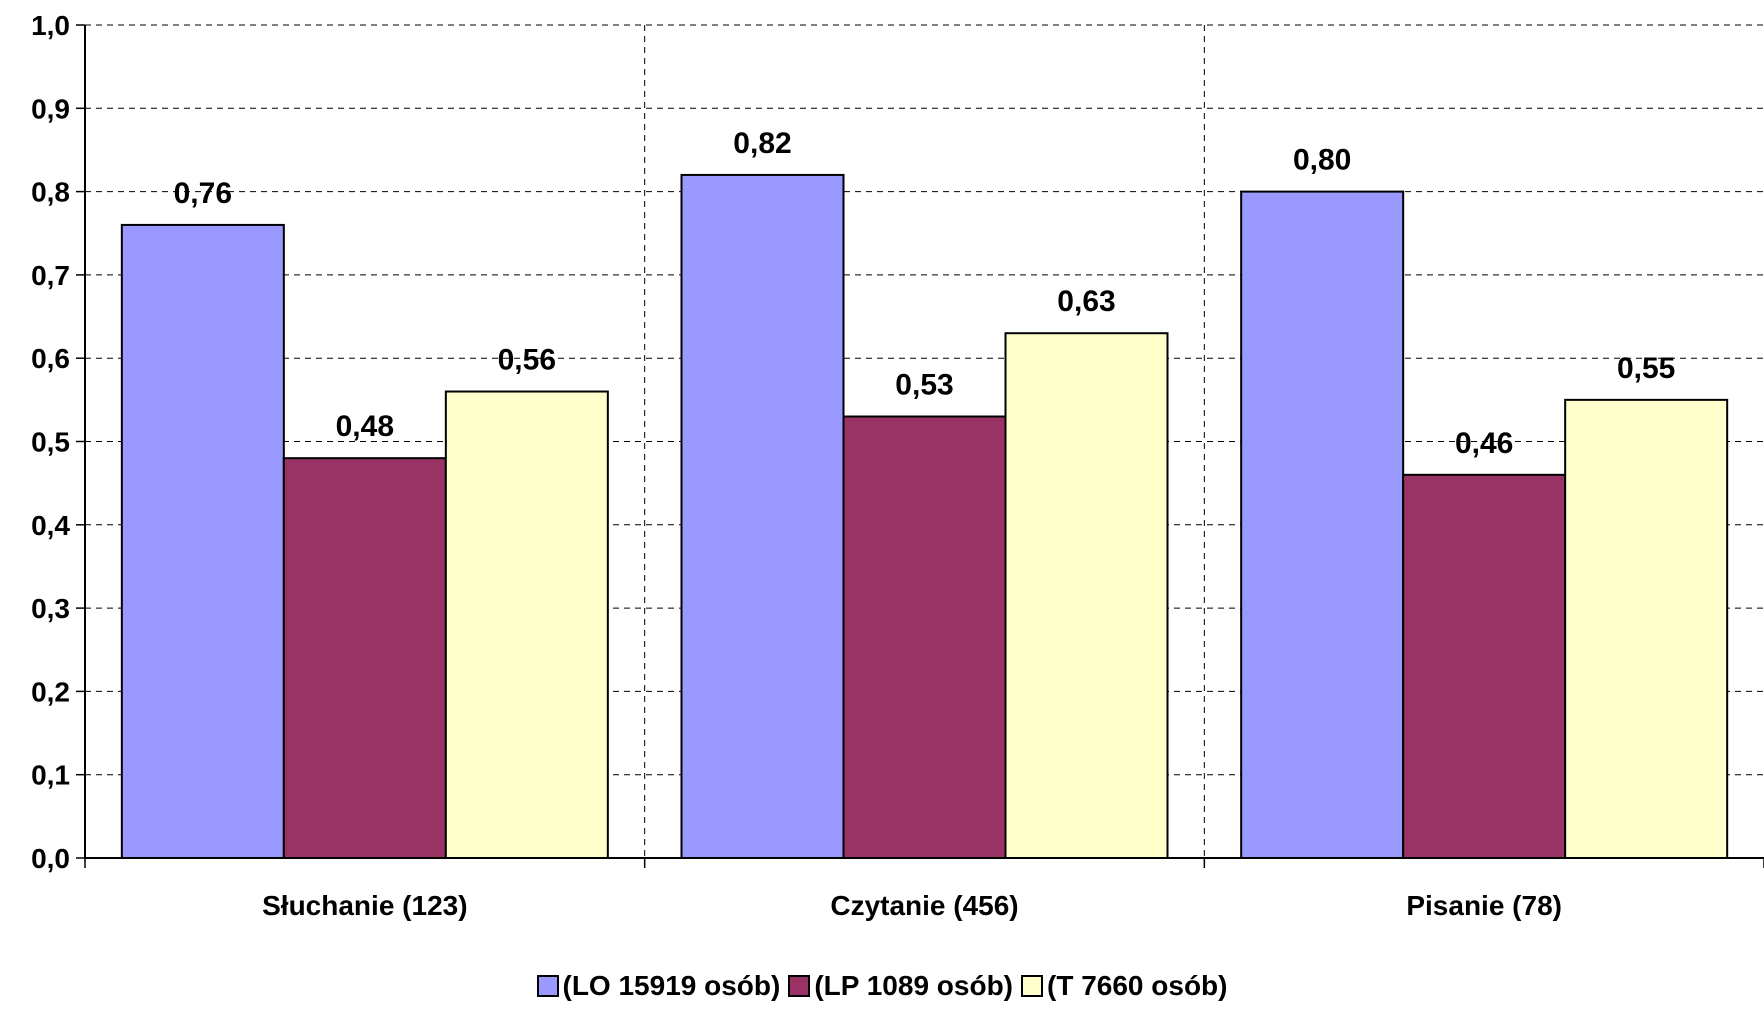 Image resolution: width=1764 pixels, height=1010 pixels. I want to click on y-tick-label: 0,8, so click(50, 192).